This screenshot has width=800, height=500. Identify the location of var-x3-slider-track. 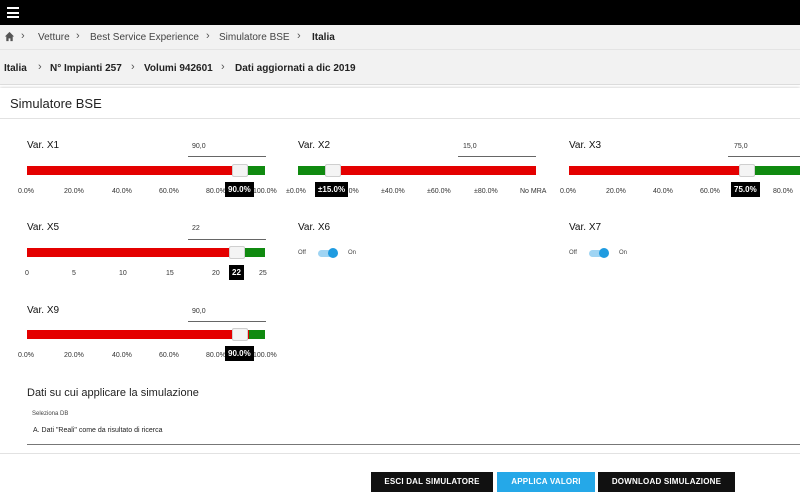
(684, 170).